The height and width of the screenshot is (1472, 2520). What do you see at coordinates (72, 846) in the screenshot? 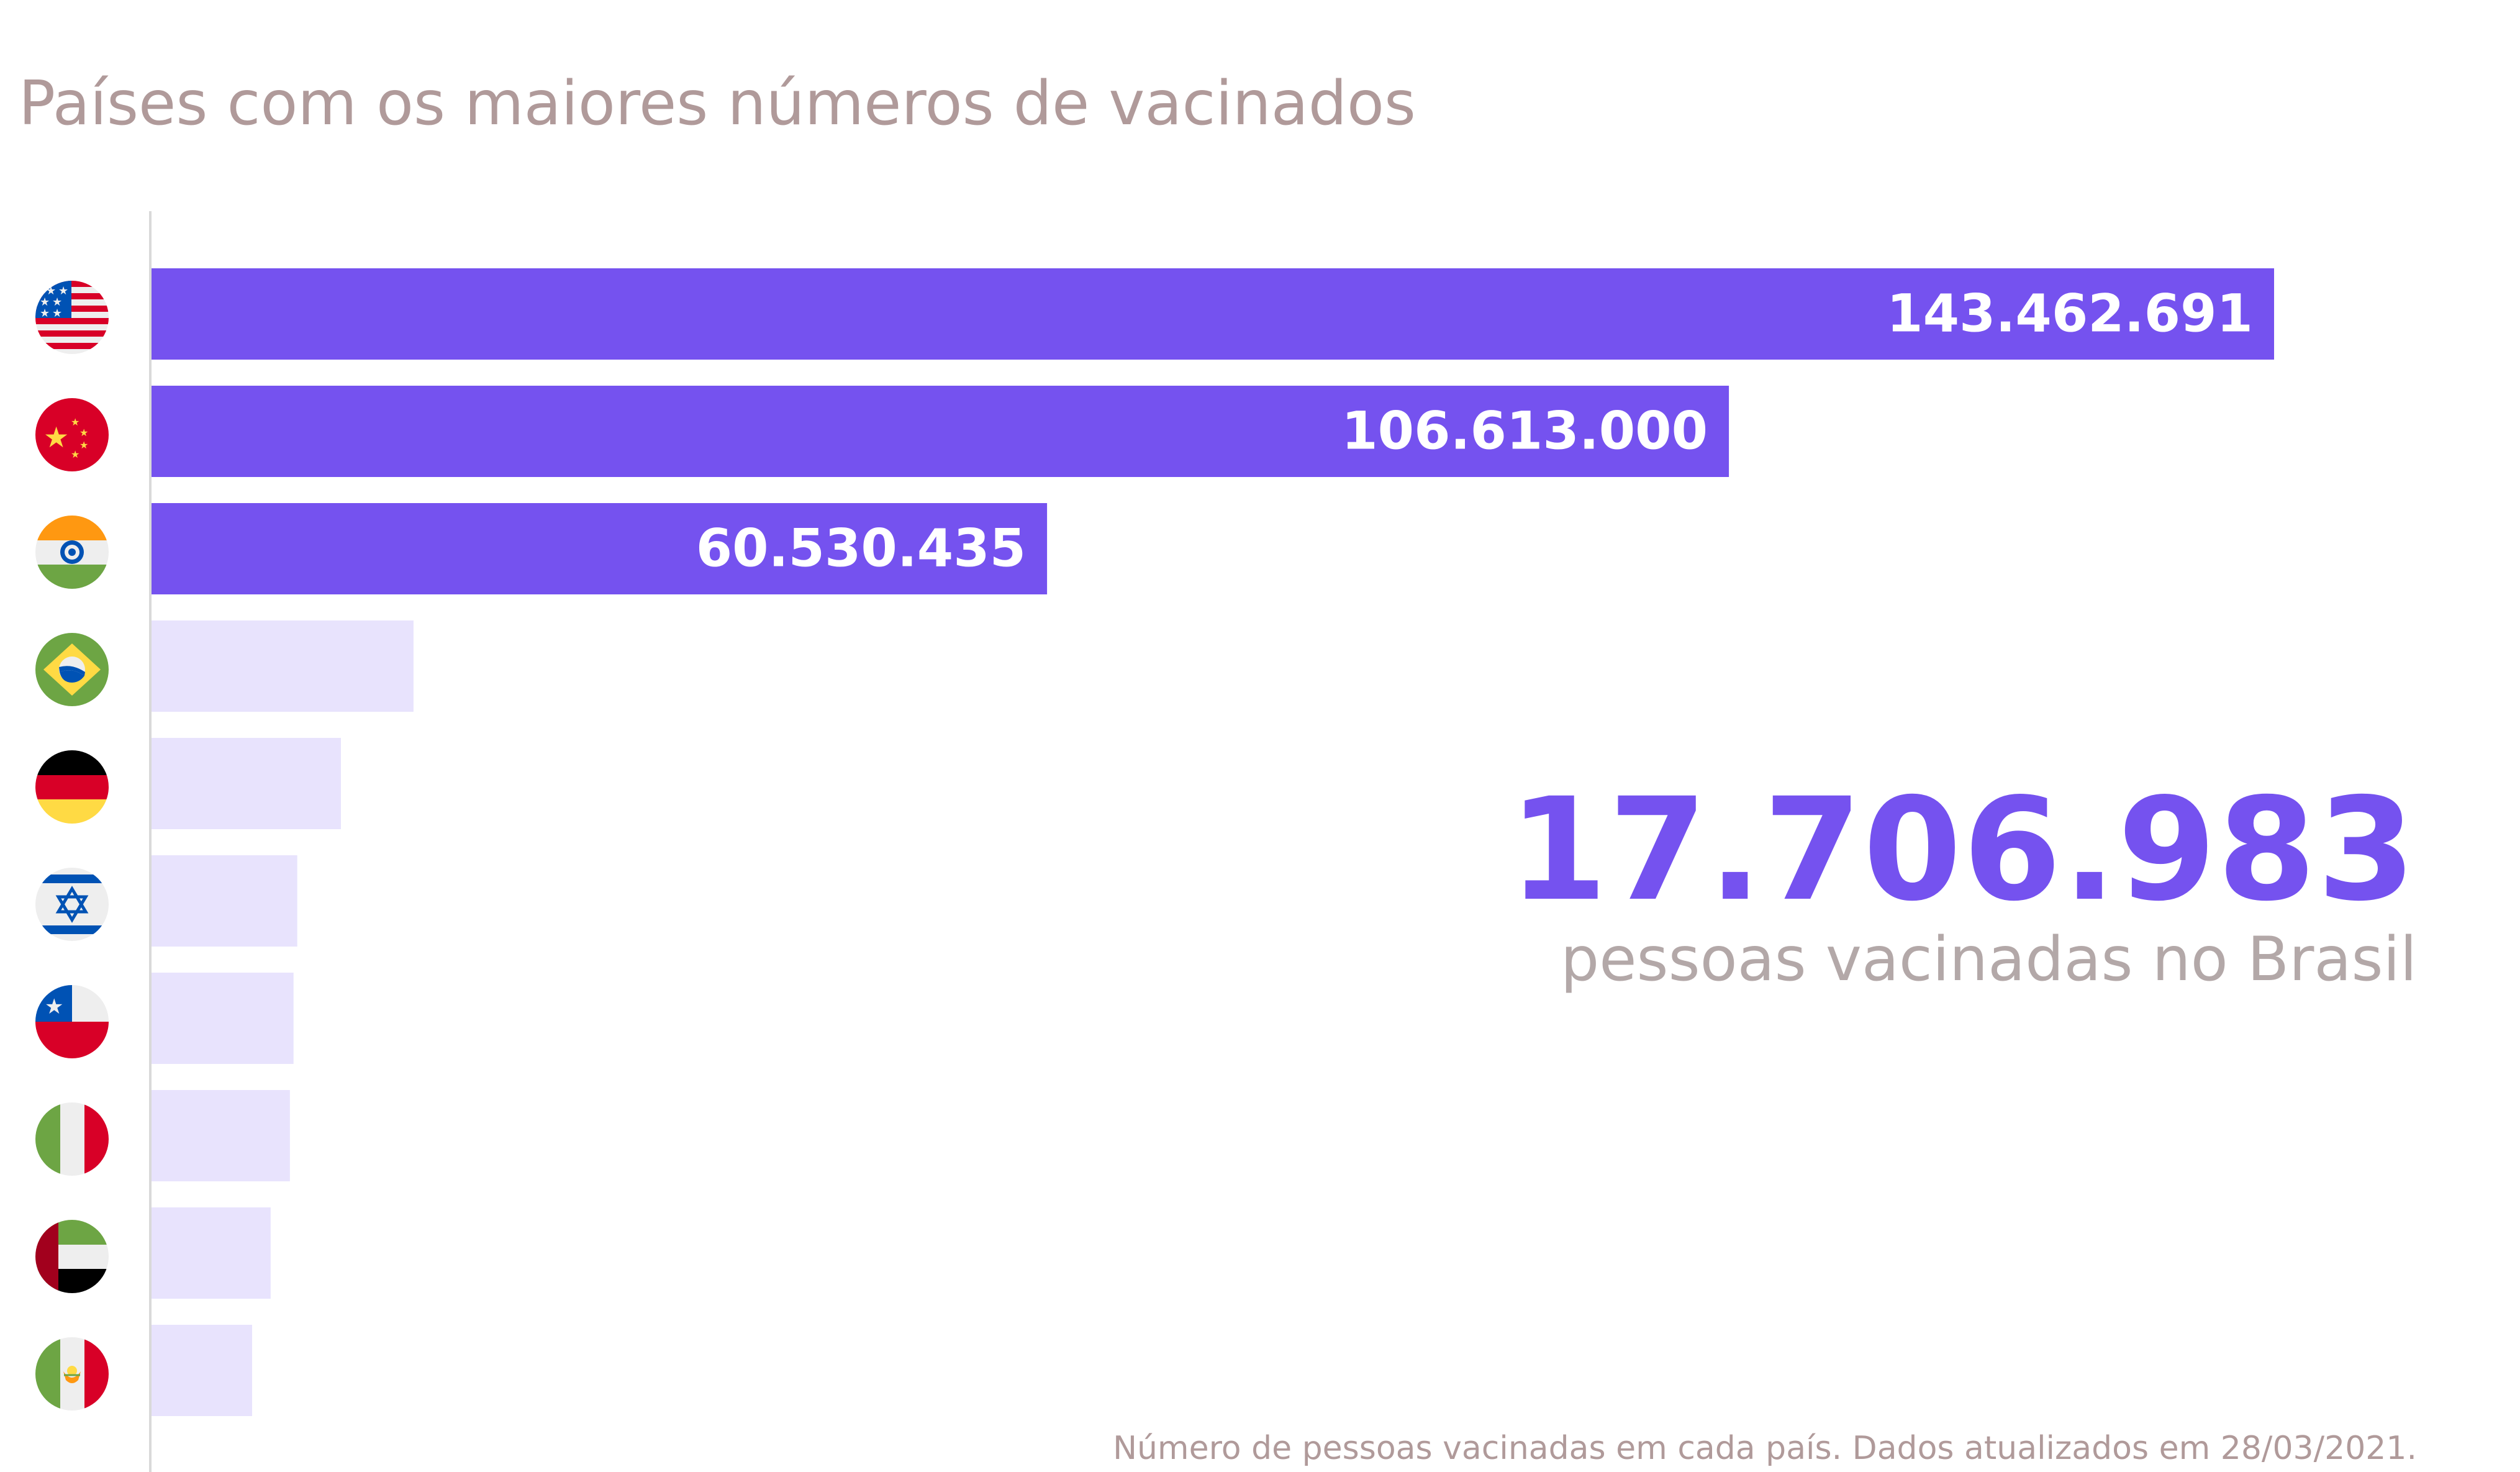
I see `flags-group: ★ ★ ★ ★ ★ ★ ★ ★ ★ ★ ★` at bounding box center [72, 846].